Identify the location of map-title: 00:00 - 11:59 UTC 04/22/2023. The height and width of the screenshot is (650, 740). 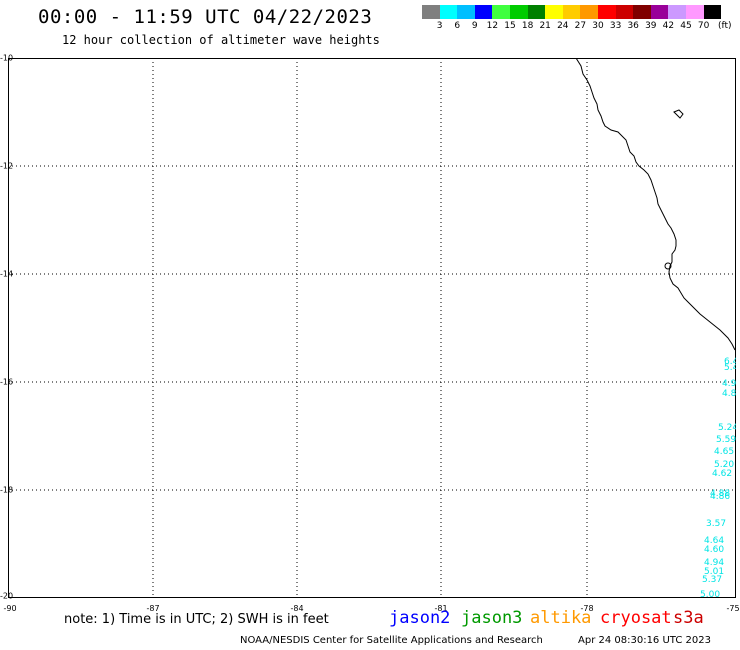
(205, 17).